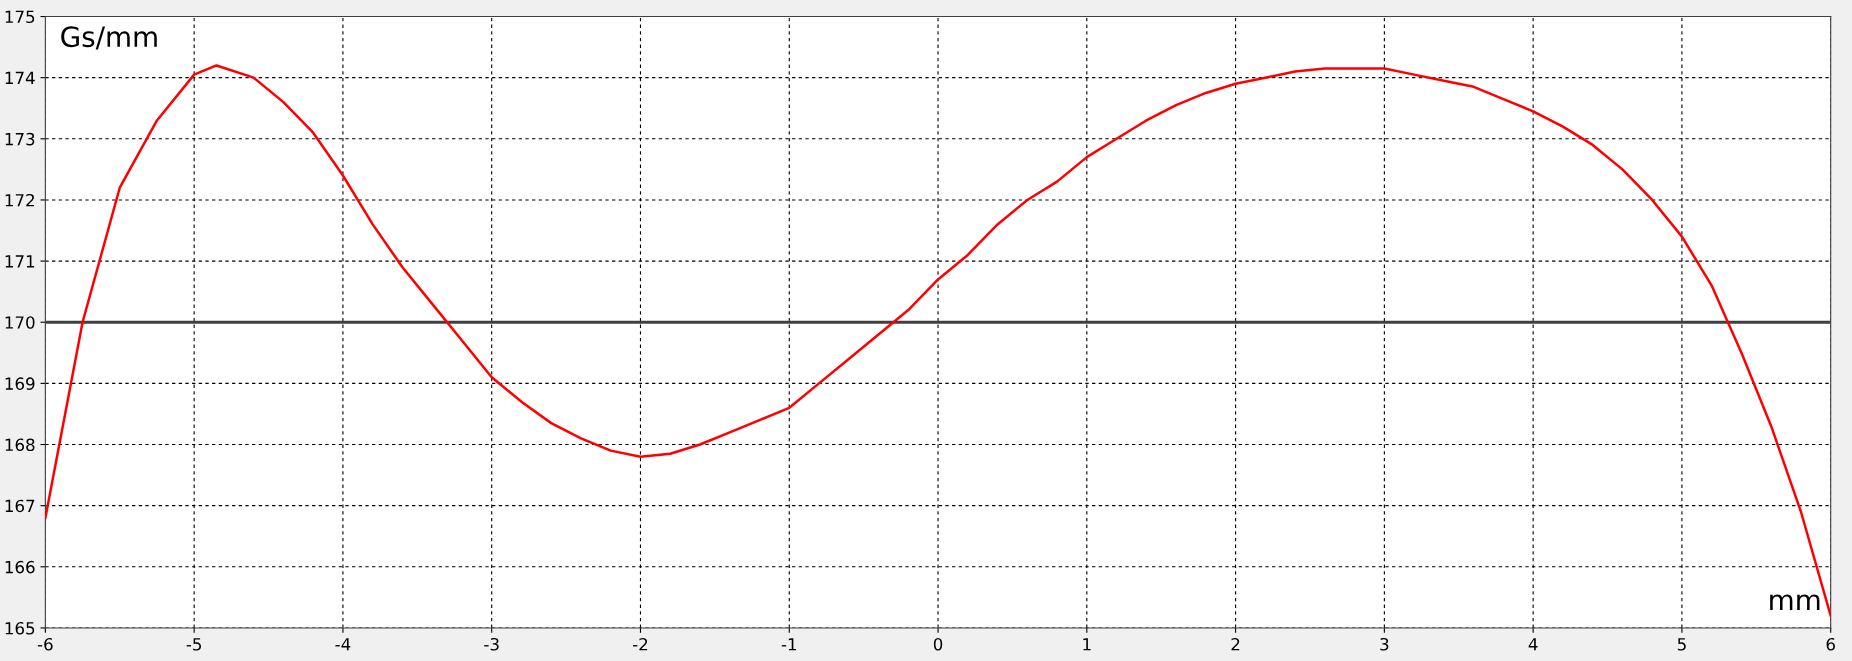 This screenshot has height=661, width=1852. Describe the element at coordinates (789, 644) in the screenshot. I see `x-tick-label: -1` at that location.